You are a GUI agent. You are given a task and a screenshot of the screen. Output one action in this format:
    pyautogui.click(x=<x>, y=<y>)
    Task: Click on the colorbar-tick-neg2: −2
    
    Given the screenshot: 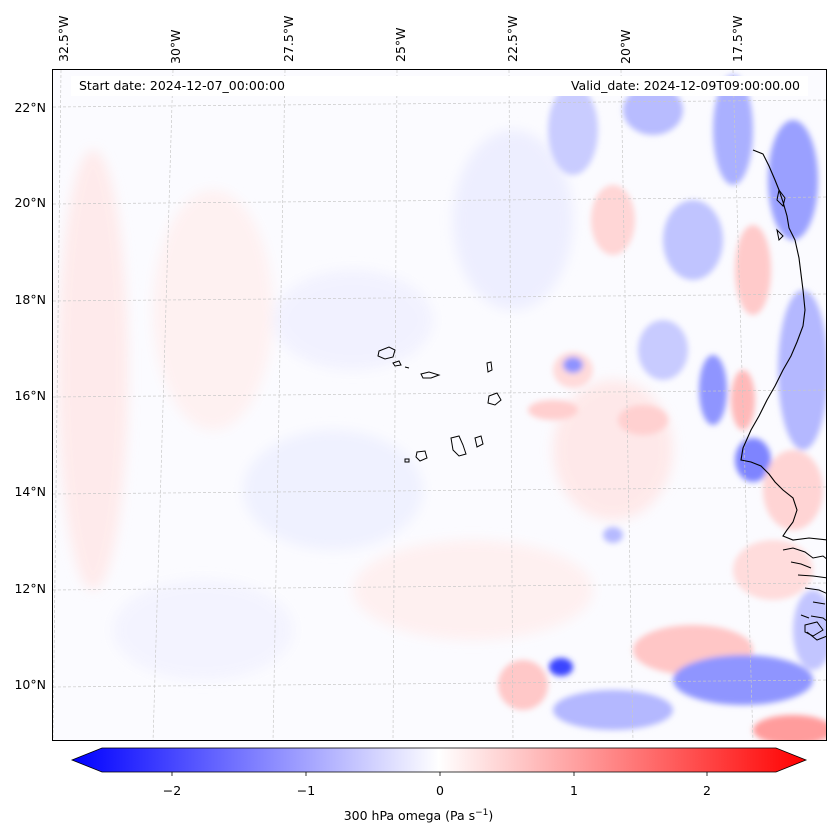 What is the action you would take?
    pyautogui.click(x=172, y=790)
    